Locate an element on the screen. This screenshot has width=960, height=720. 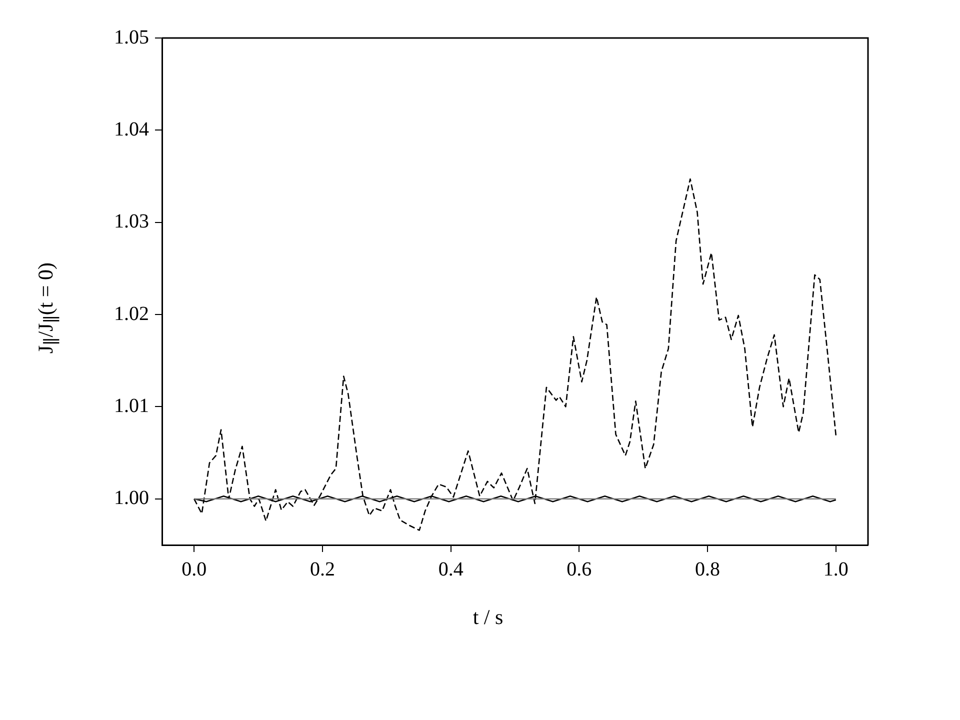
x-tick-label: 1.0 is located at coordinates (835, 569).